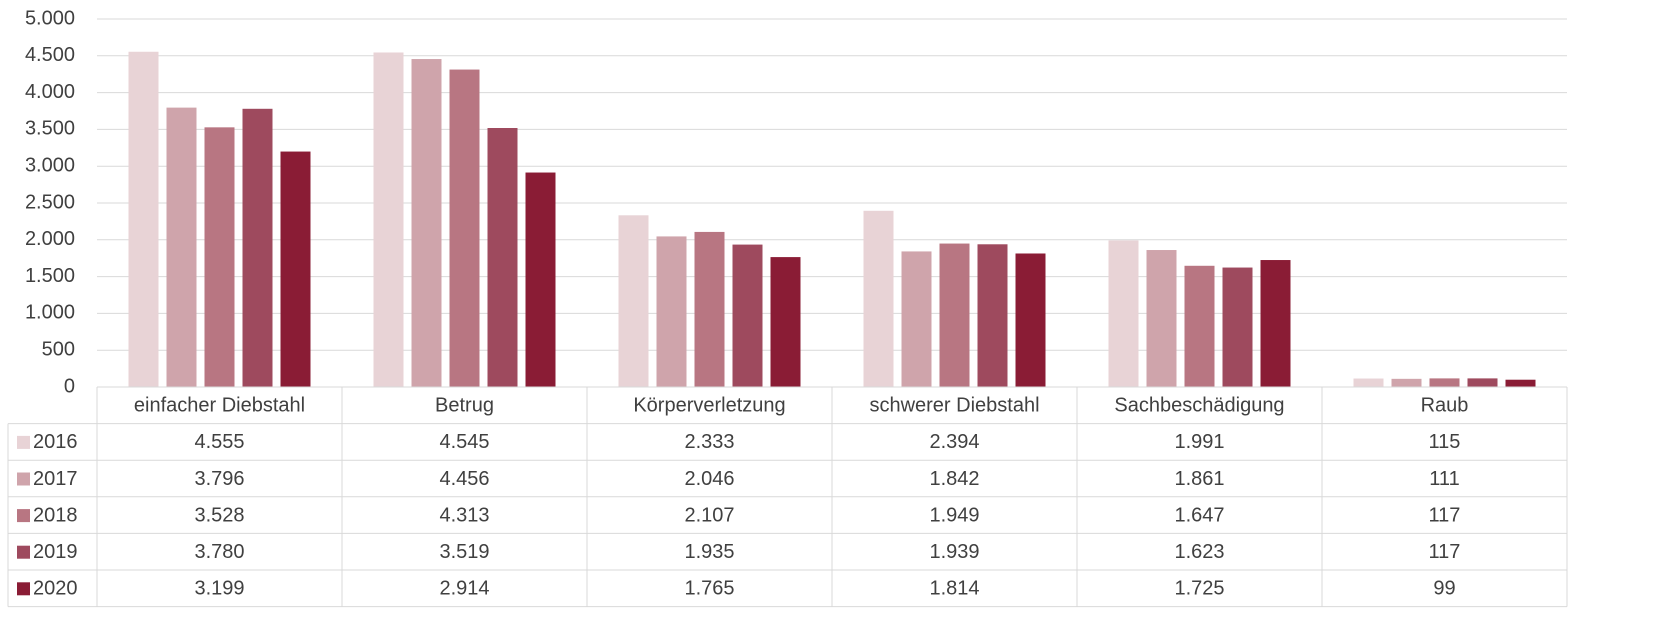 The height and width of the screenshot is (639, 1659). I want to click on table-value: 1.647, so click(1199, 515).